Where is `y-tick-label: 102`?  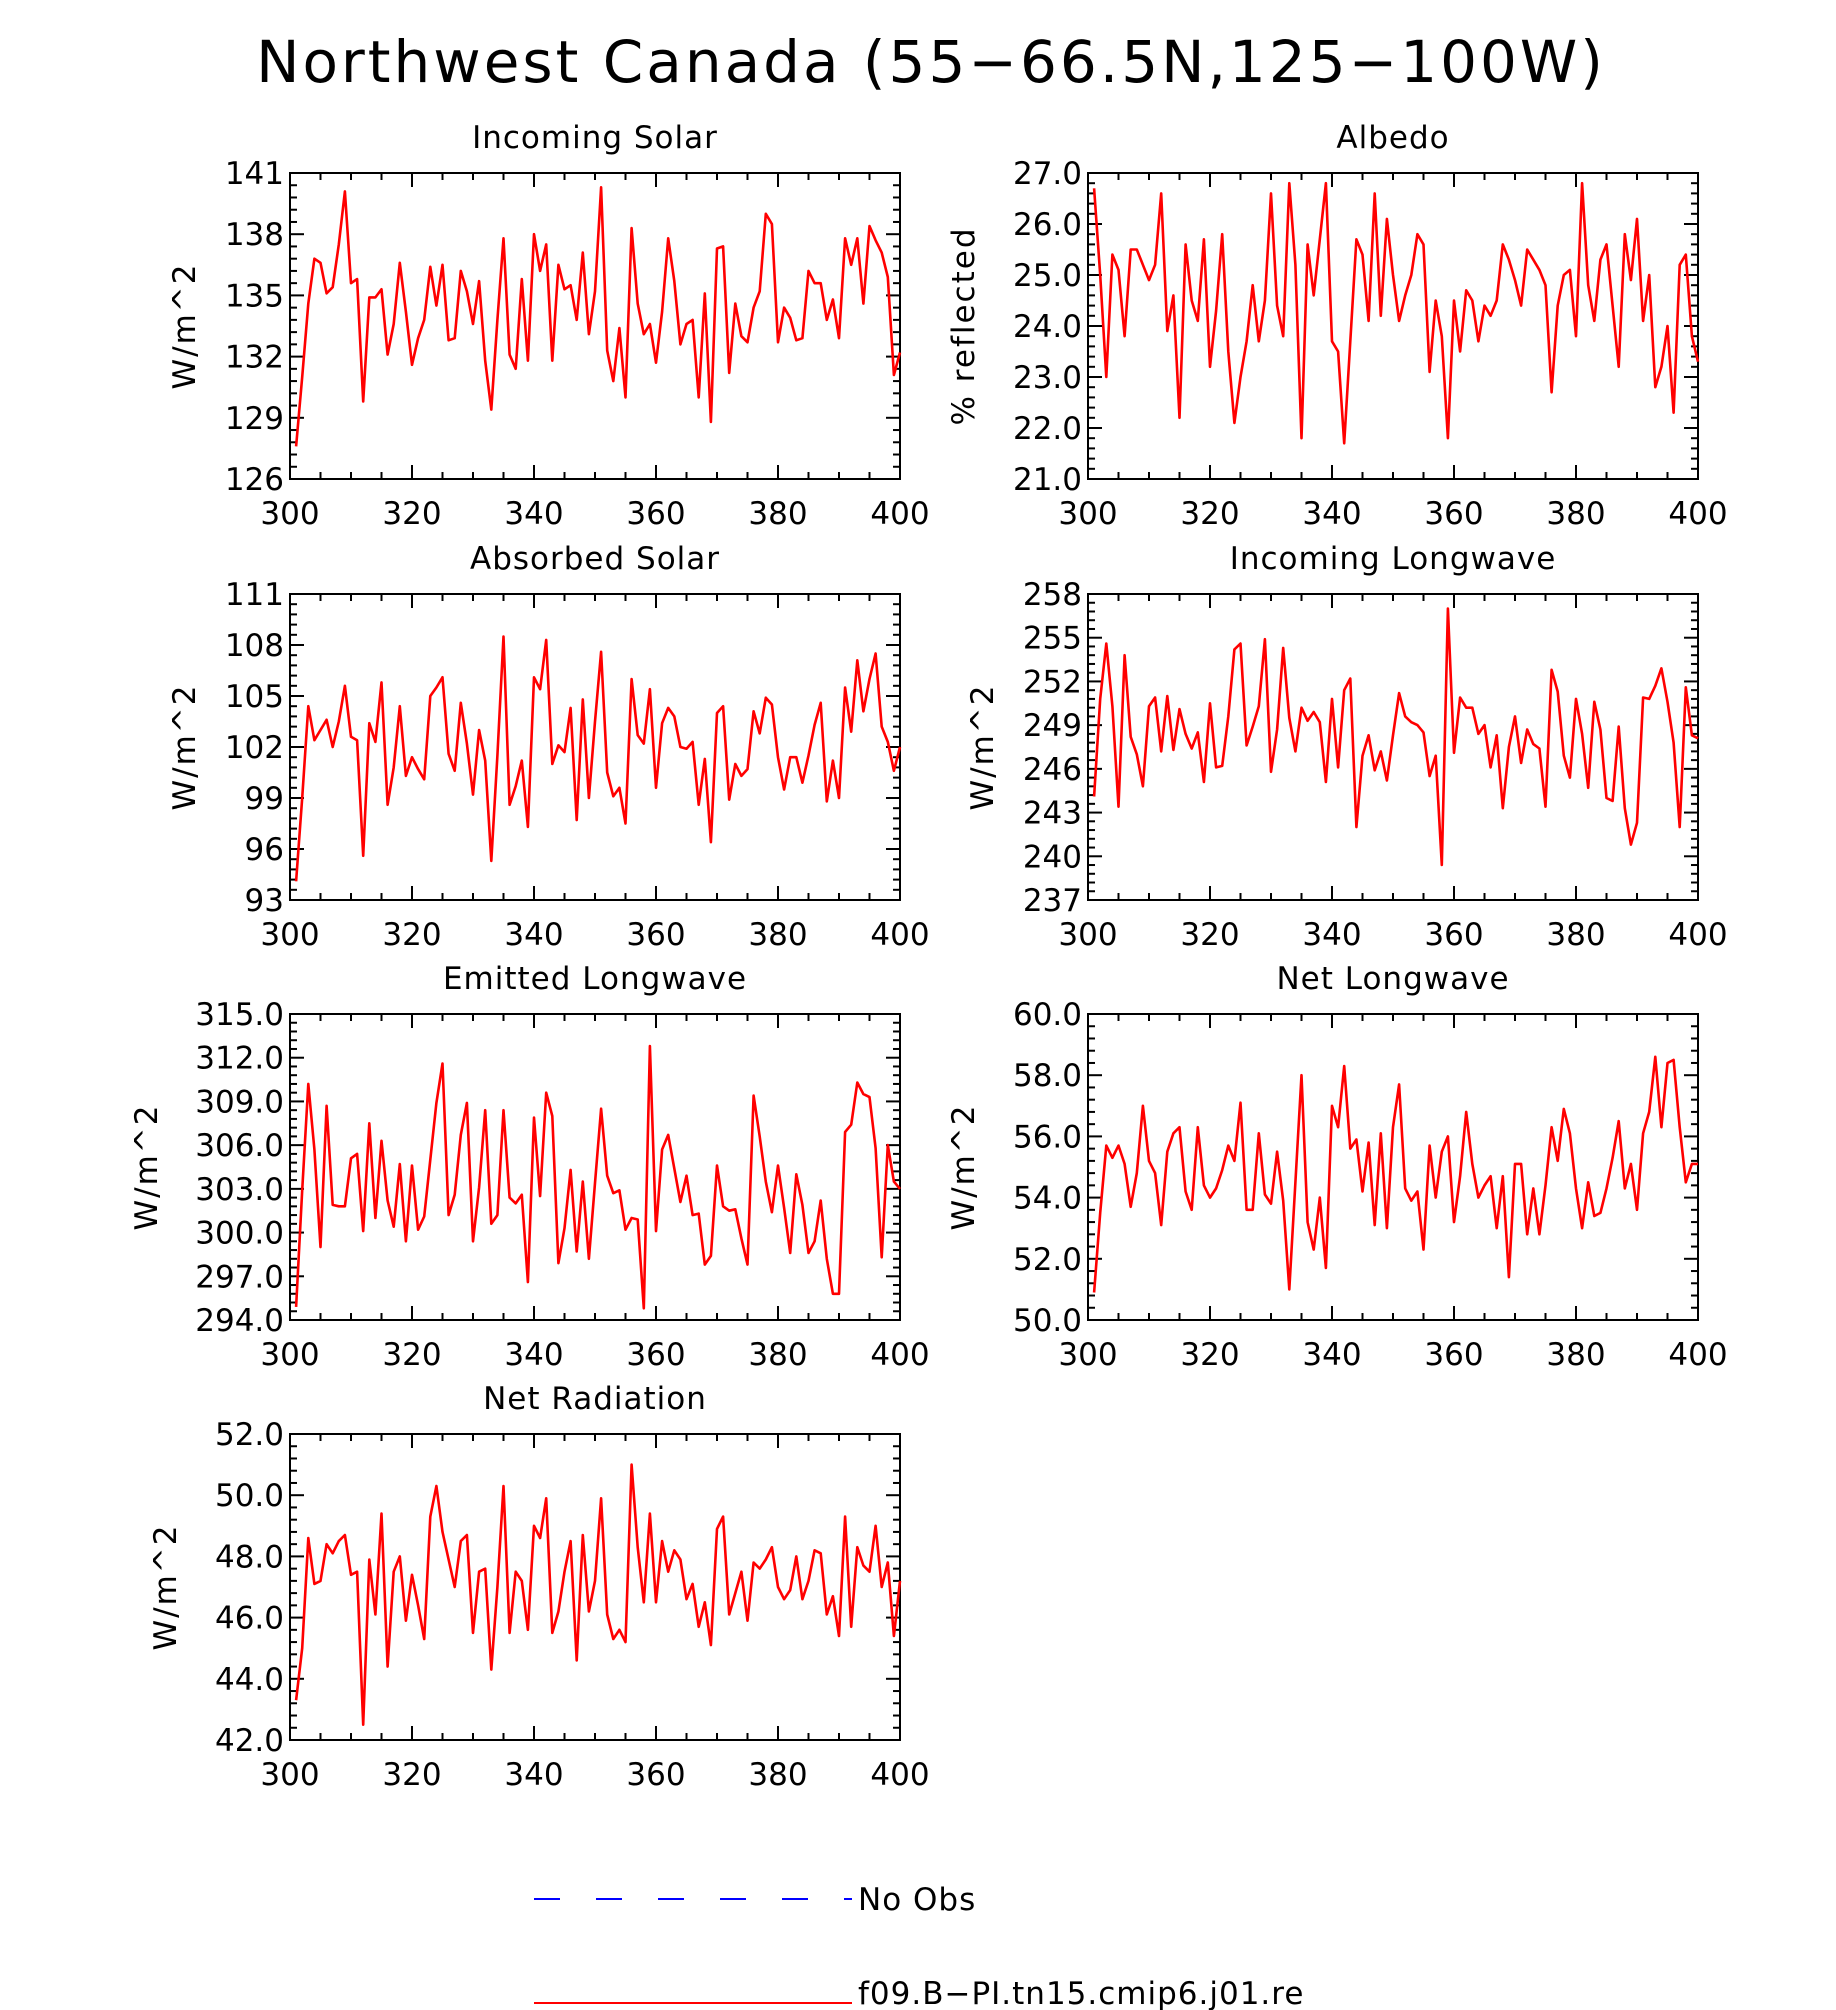 y-tick-label: 102 is located at coordinates (254, 748).